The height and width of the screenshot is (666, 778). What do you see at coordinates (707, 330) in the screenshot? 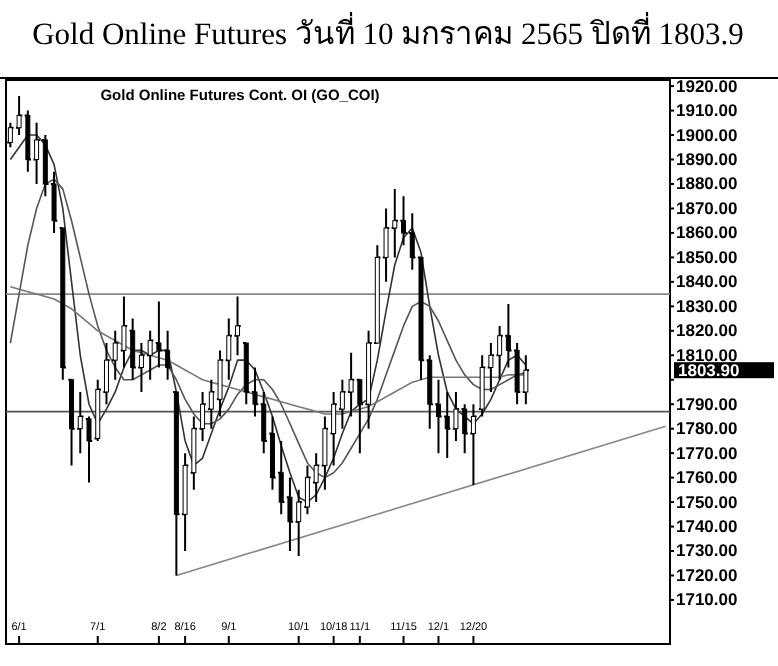
I see `y-tick-label: 1820.00` at bounding box center [707, 330].